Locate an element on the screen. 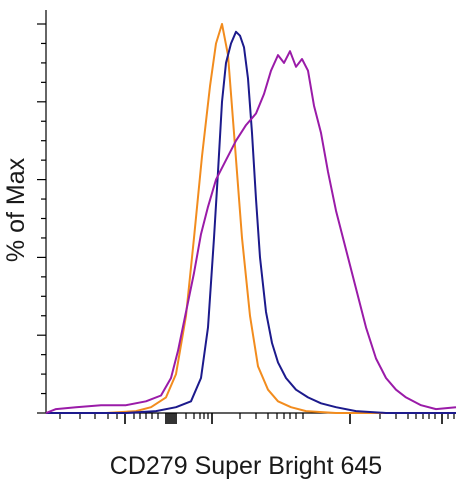 This screenshot has height=480, width=459. y-axis-title: % of Max is located at coordinates (16, 209).